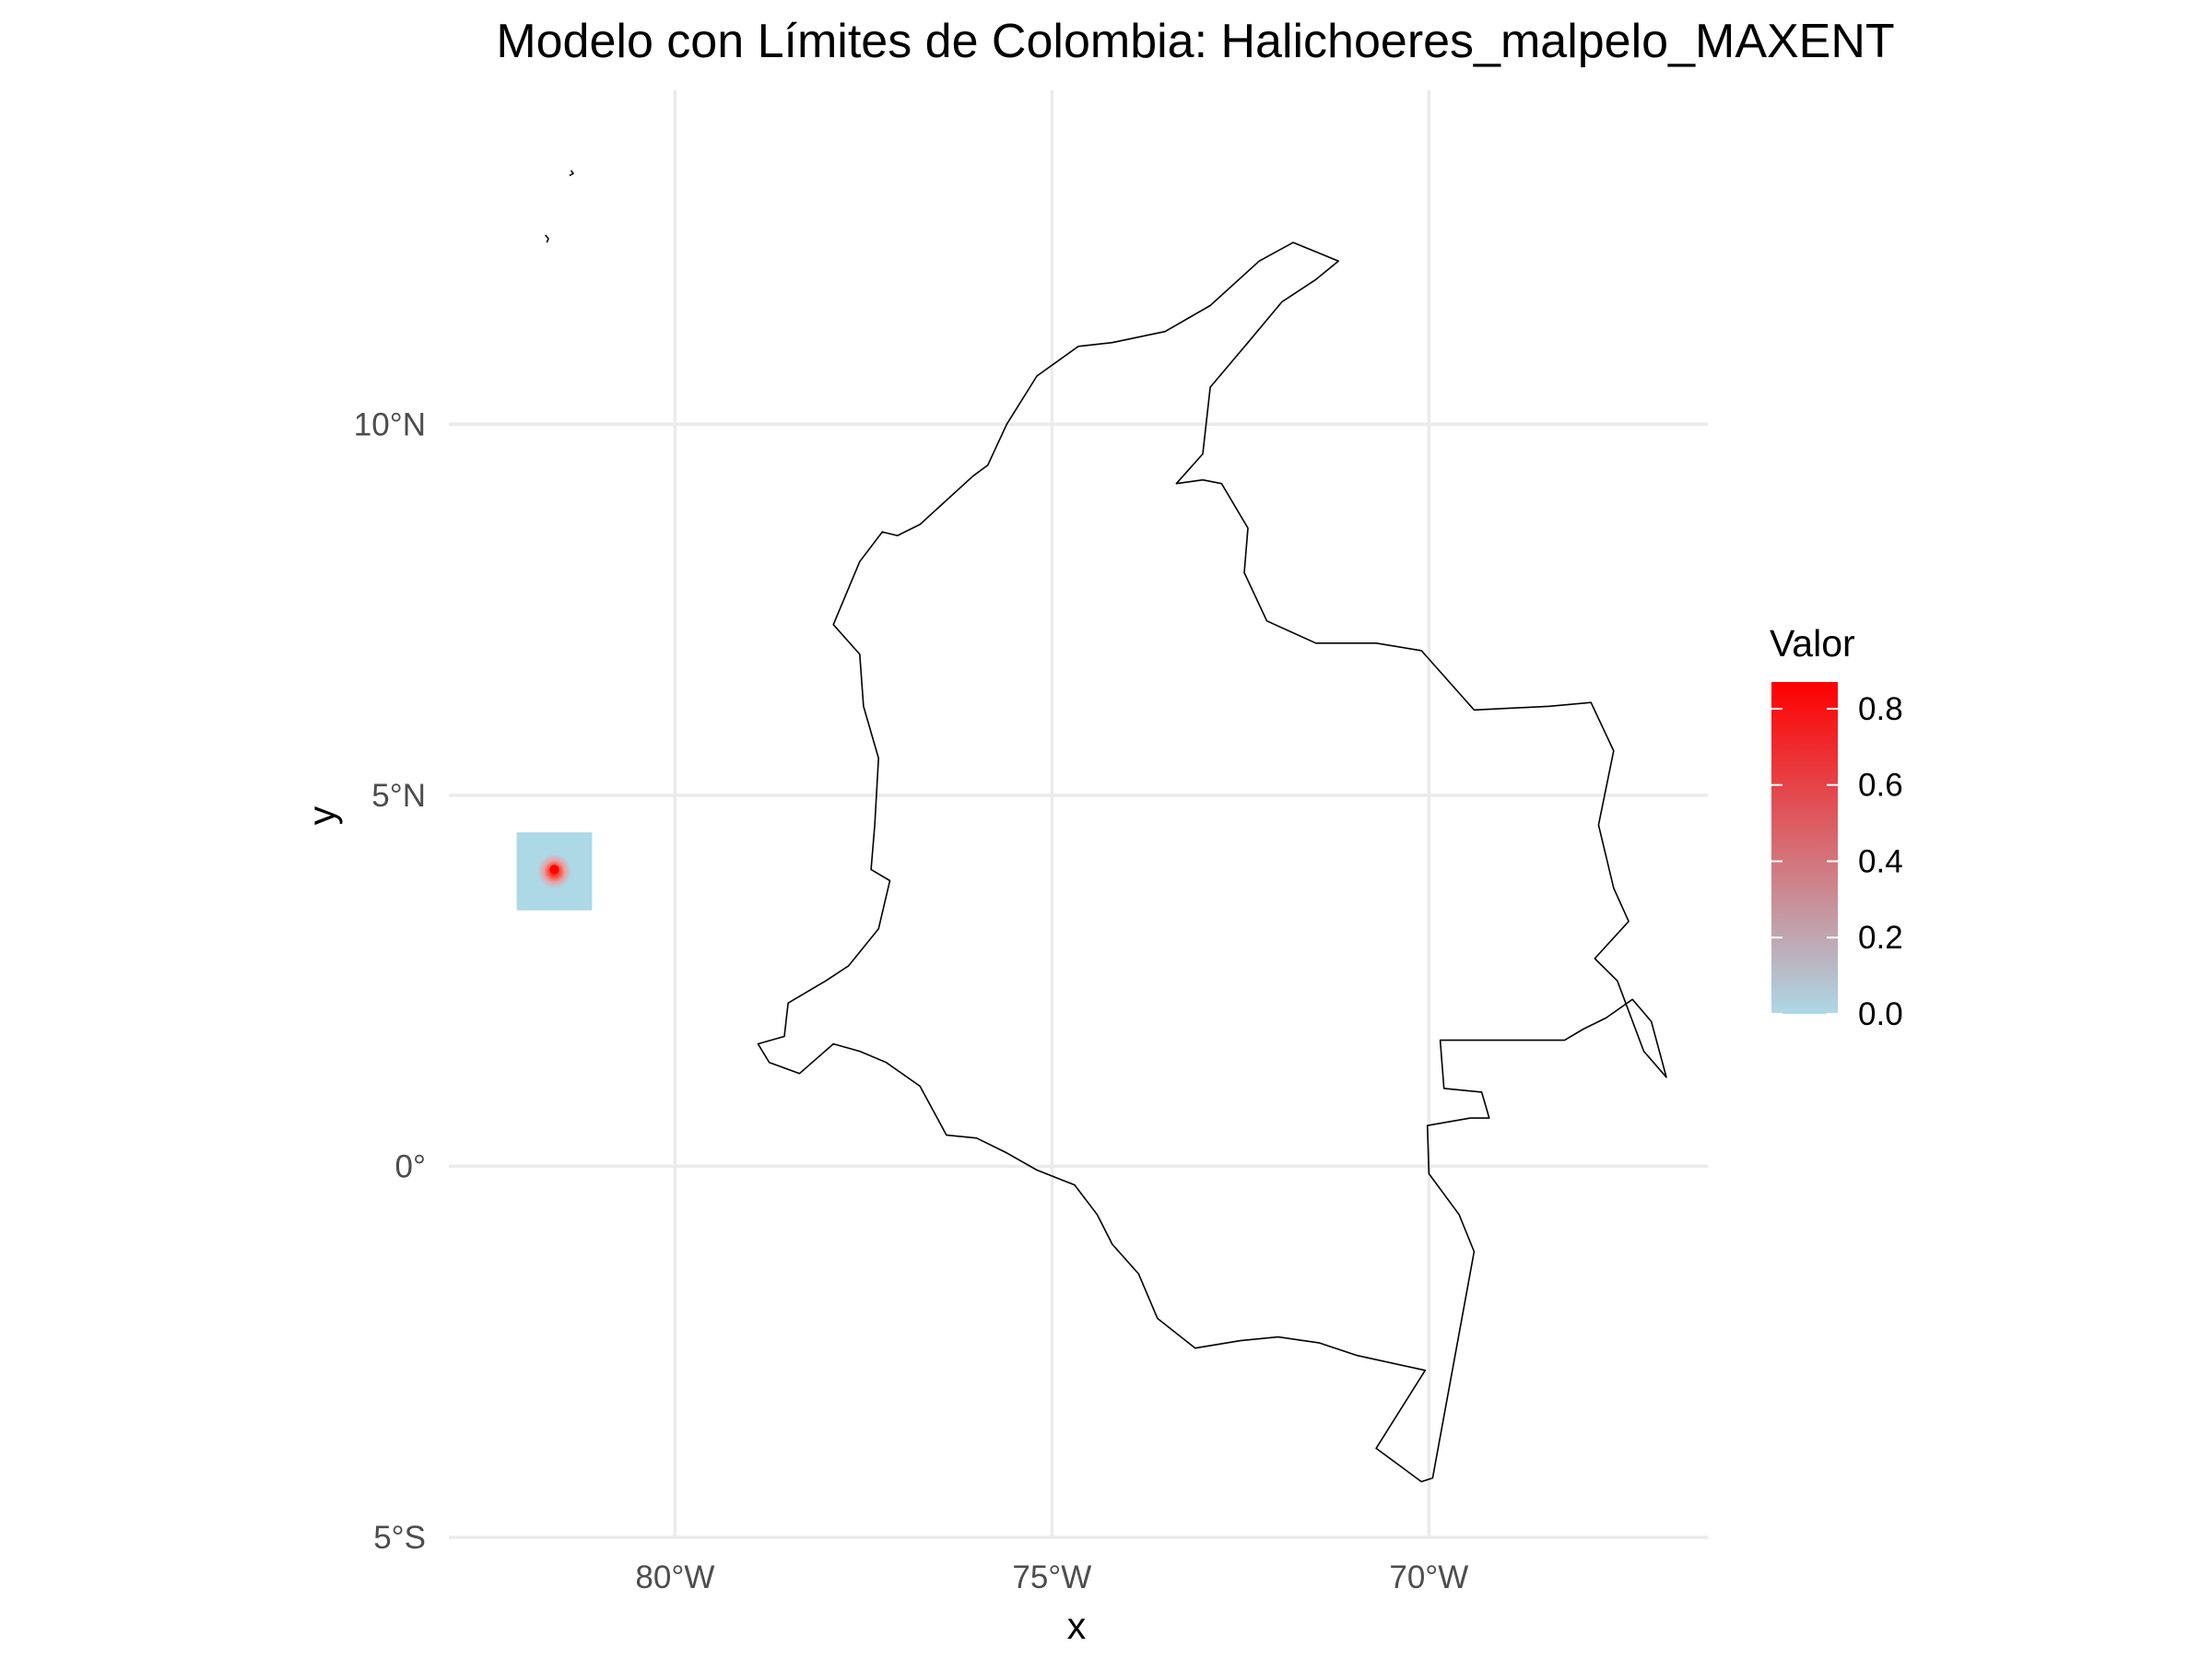  What do you see at coordinates (321, 815) in the screenshot?
I see `y-axis-label: y` at bounding box center [321, 815].